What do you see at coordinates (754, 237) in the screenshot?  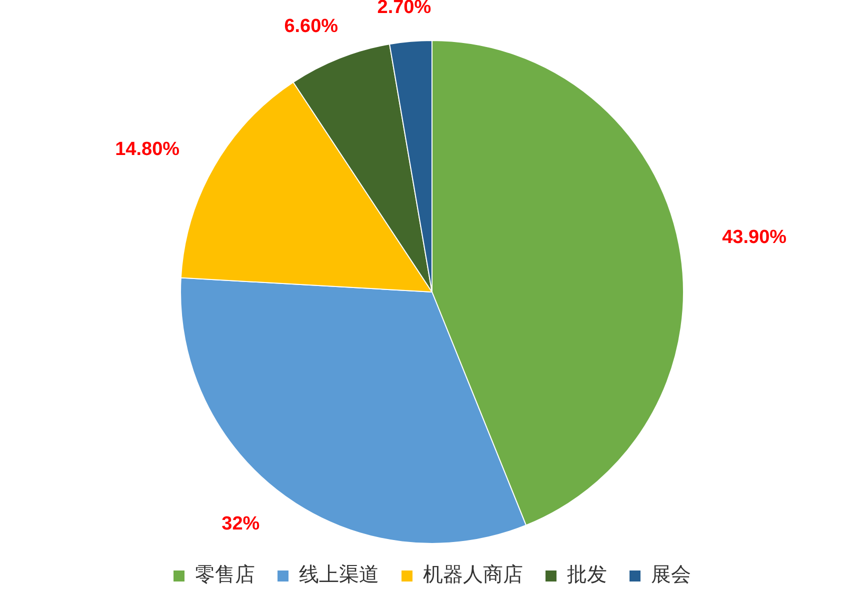 I see `data-label: 43.90%` at bounding box center [754, 237].